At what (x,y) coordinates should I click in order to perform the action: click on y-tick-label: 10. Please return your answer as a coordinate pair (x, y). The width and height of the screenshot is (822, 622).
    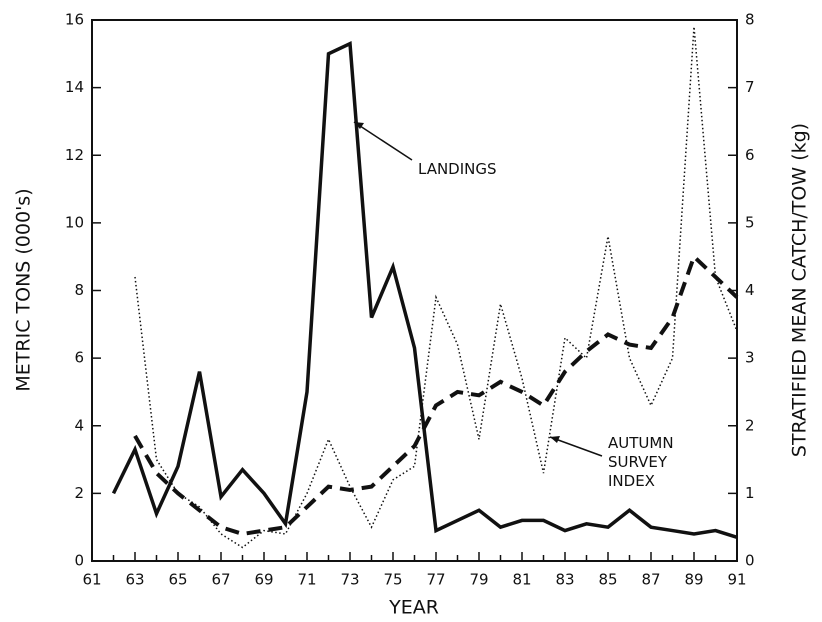
    Looking at the image, I should click on (74, 222).